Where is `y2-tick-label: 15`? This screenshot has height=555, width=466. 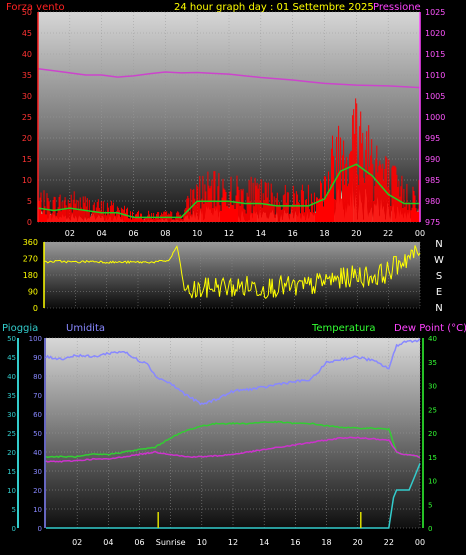 y2-tick-label: 15 is located at coordinates (432, 458).